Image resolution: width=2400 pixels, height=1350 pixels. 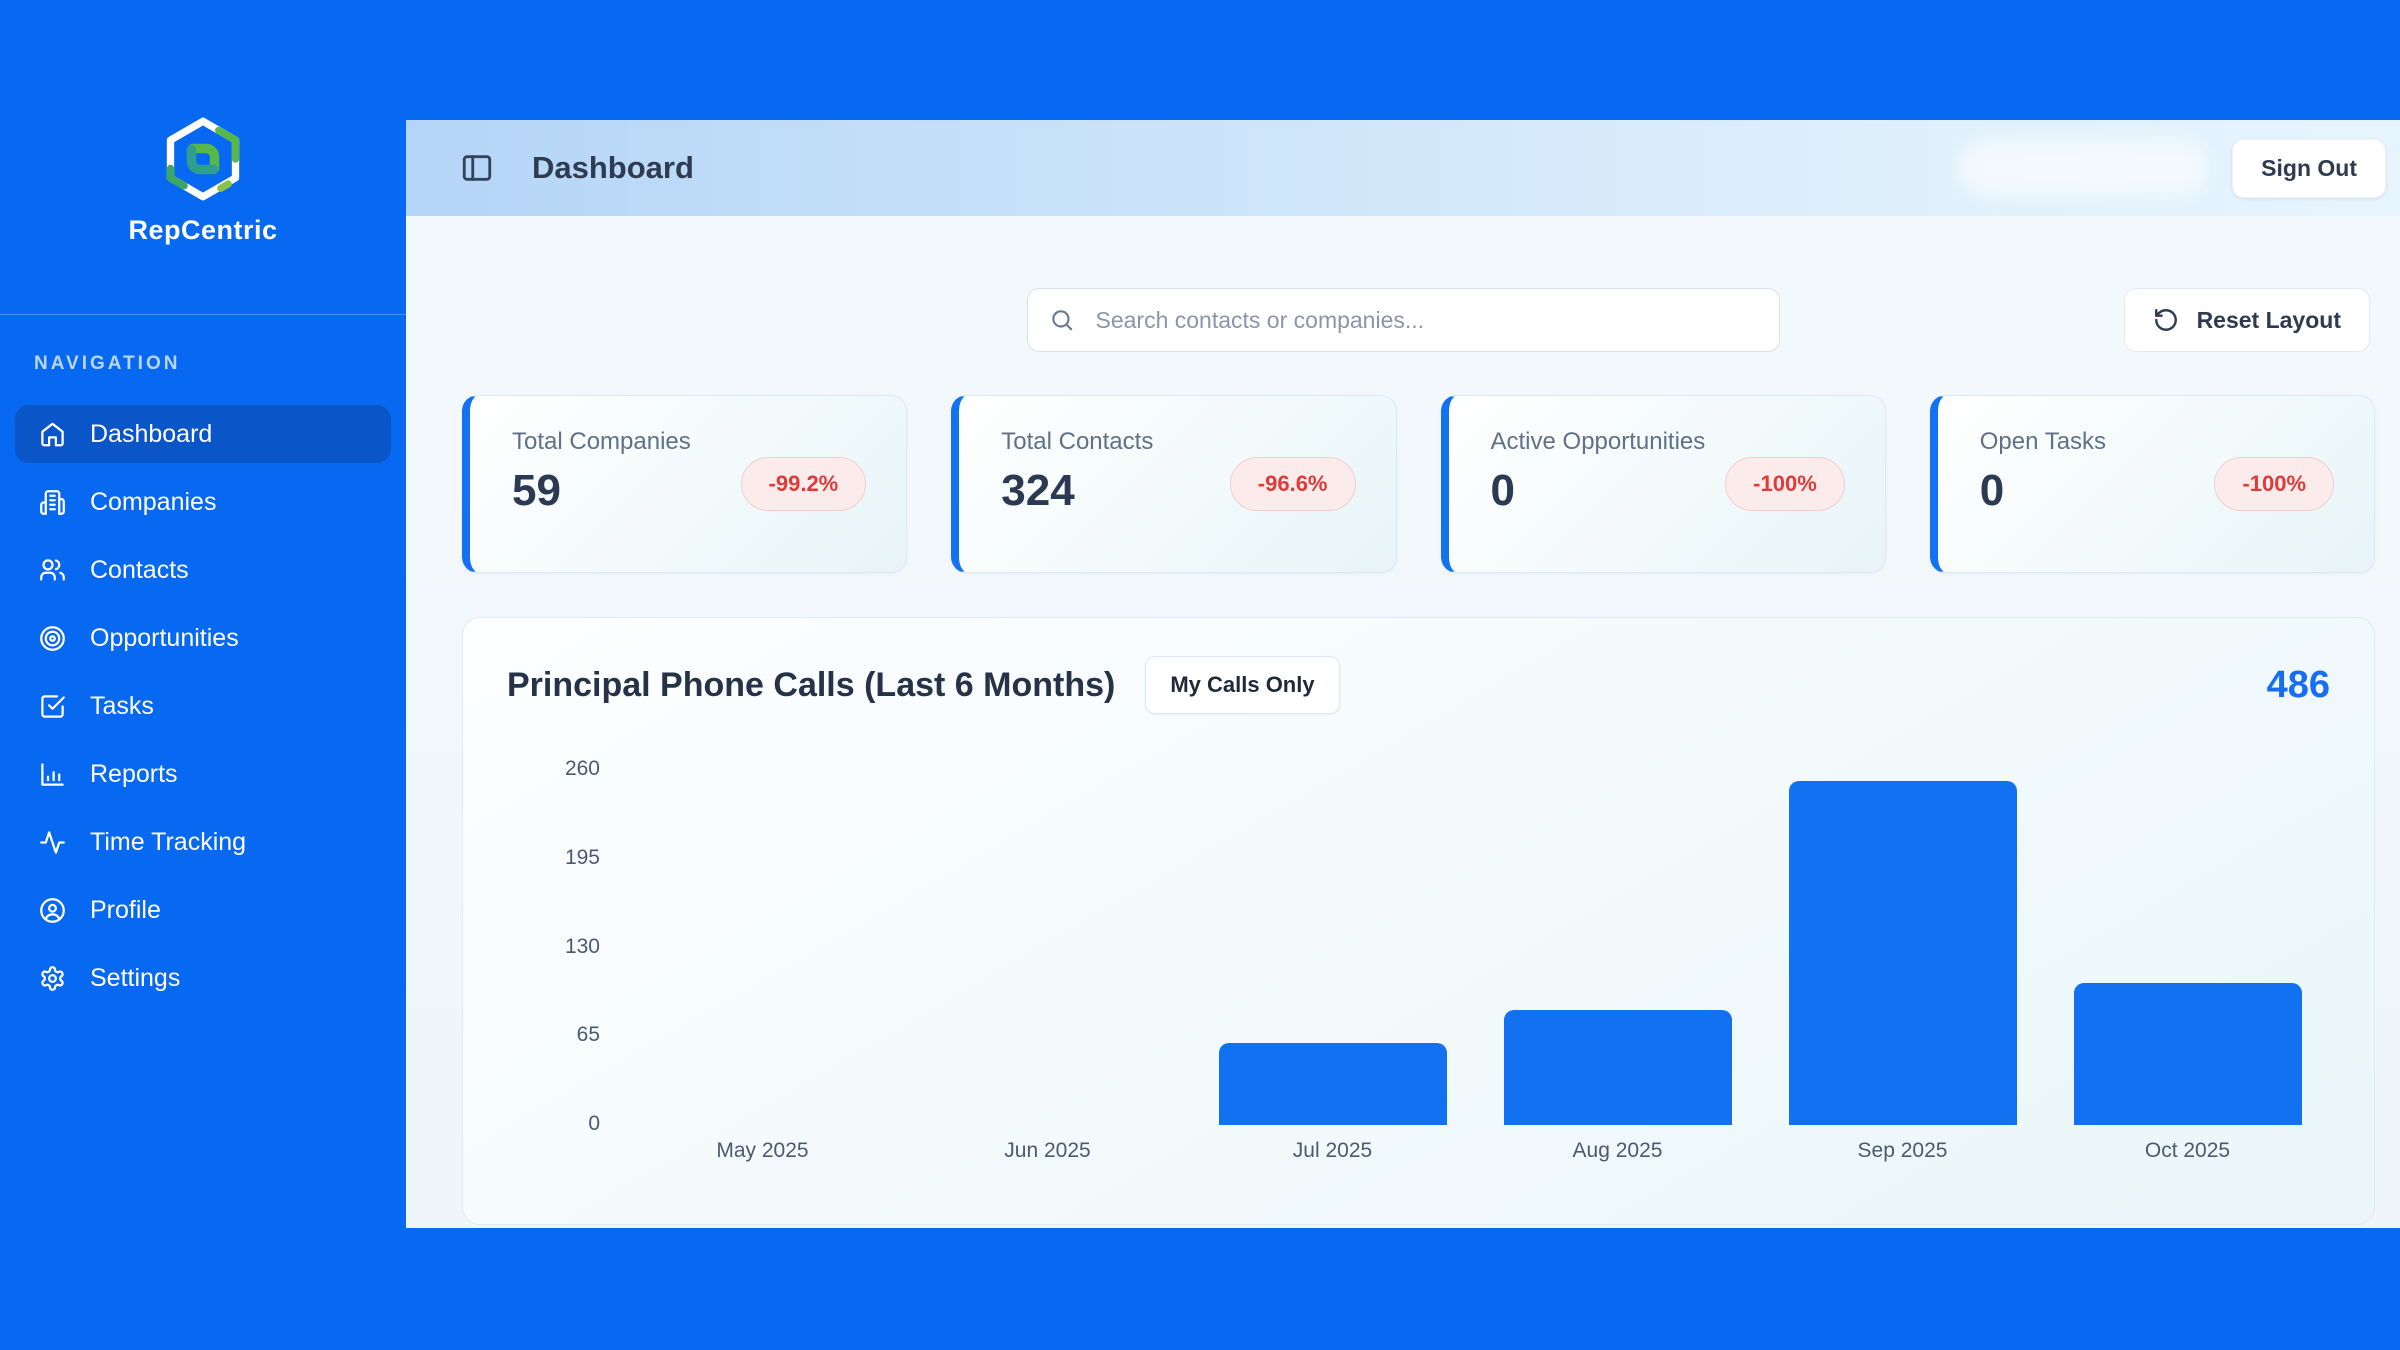 What do you see at coordinates (2187, 1054) in the screenshot?
I see `bar-oct-2025` at bounding box center [2187, 1054].